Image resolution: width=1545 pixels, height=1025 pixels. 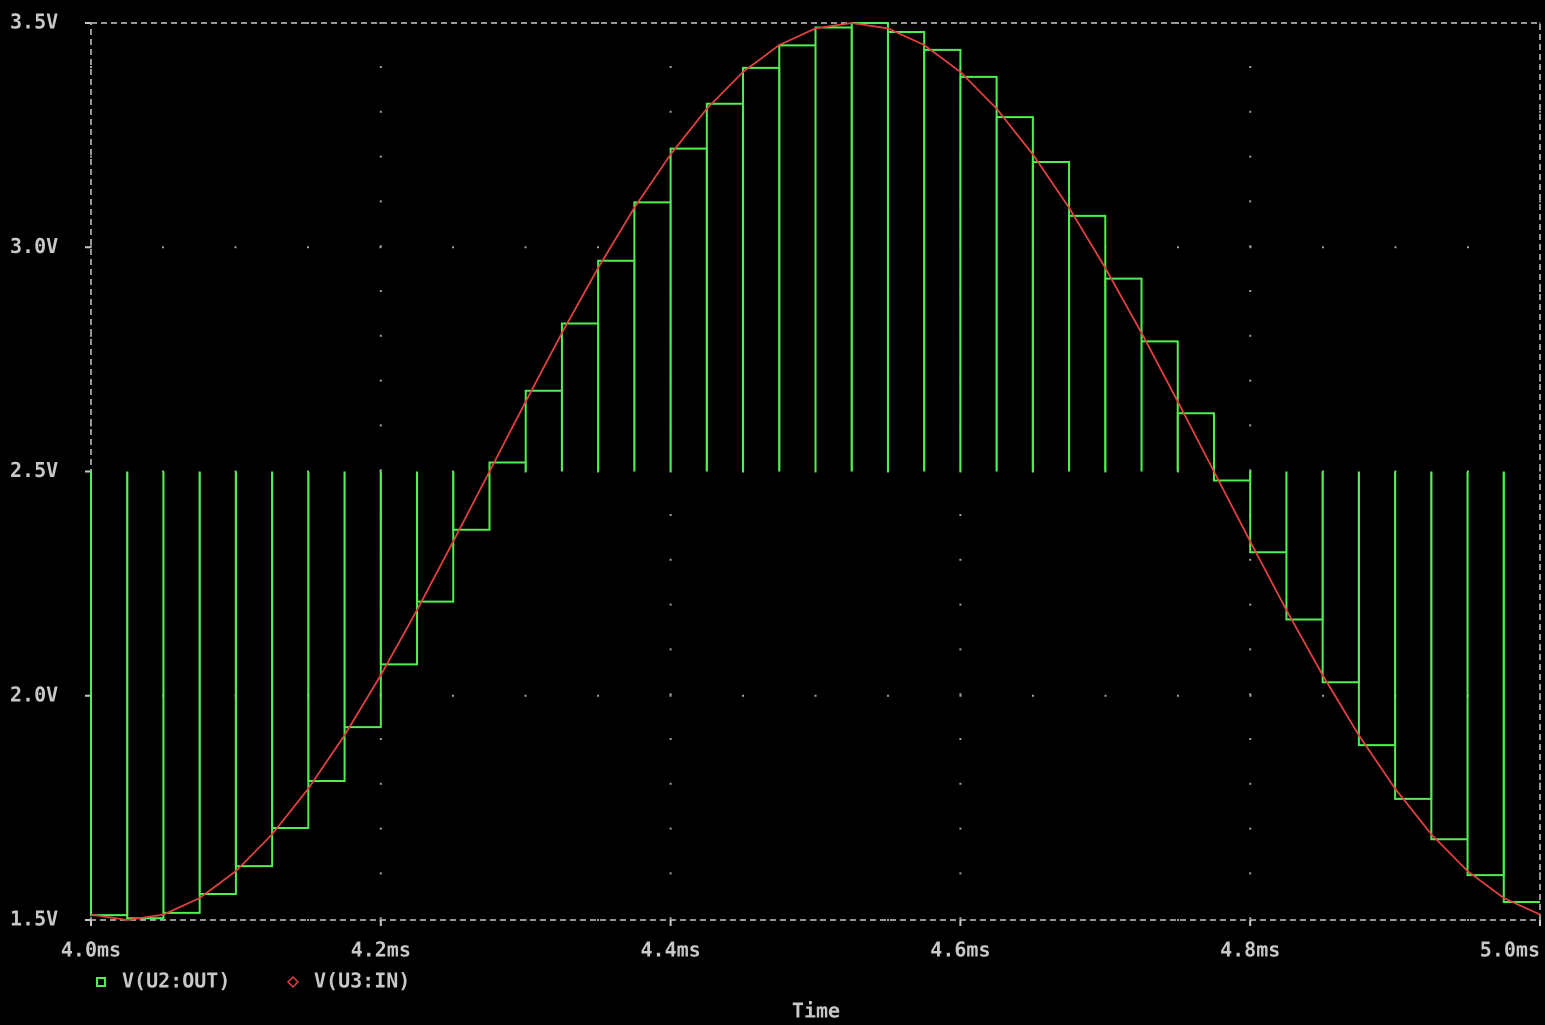 I want to click on x-tick-label: 4.8ms, so click(x=1250, y=950).